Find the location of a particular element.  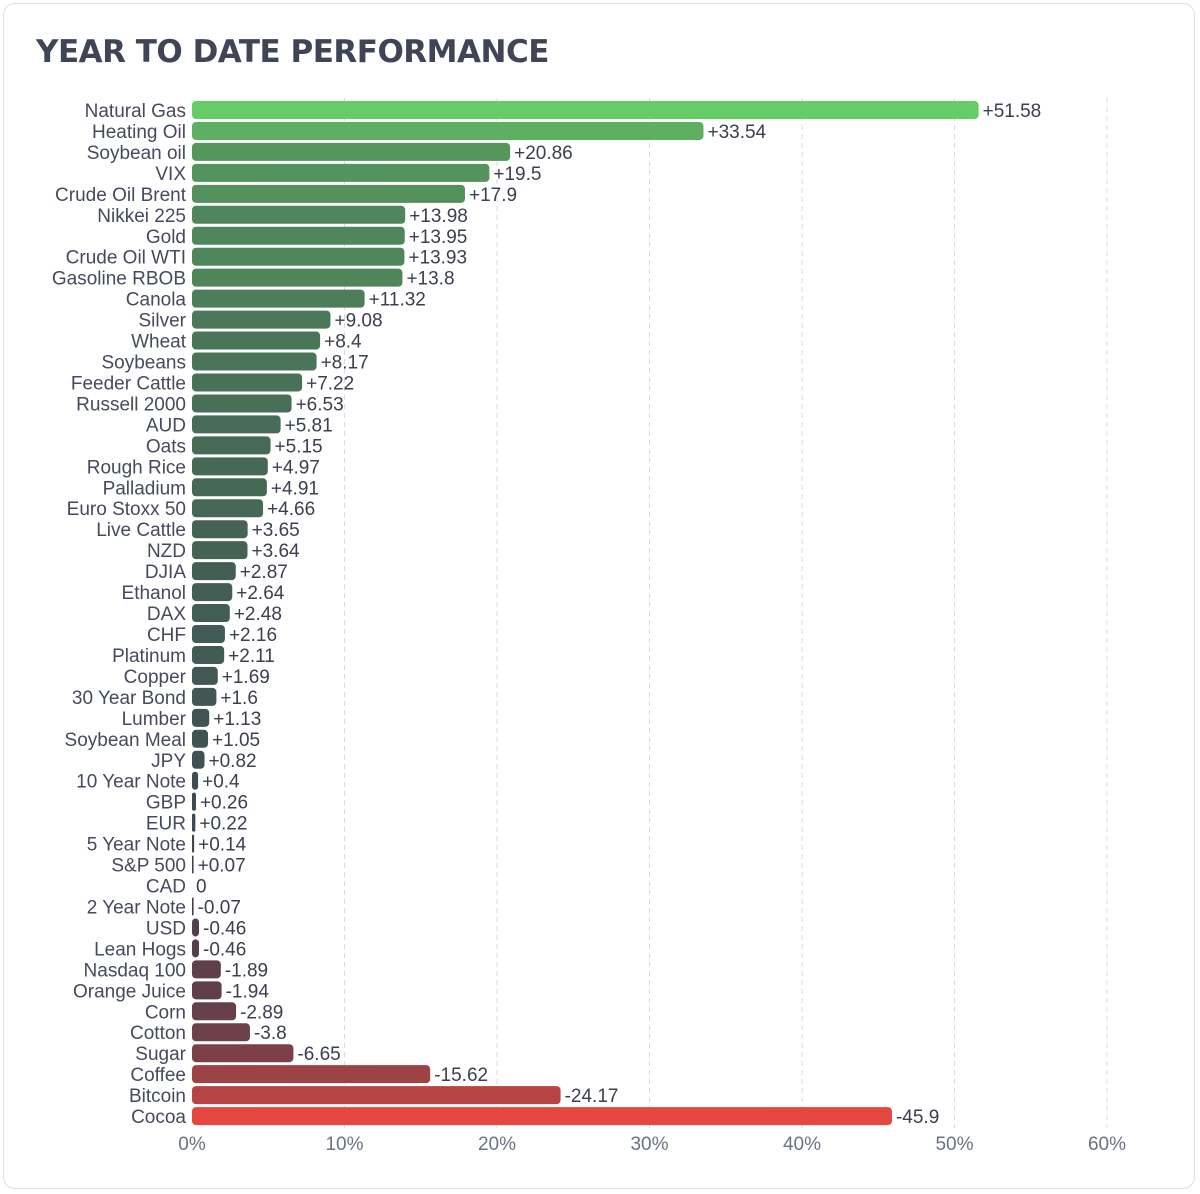

category-label: Soybeans is located at coordinates (143, 363).